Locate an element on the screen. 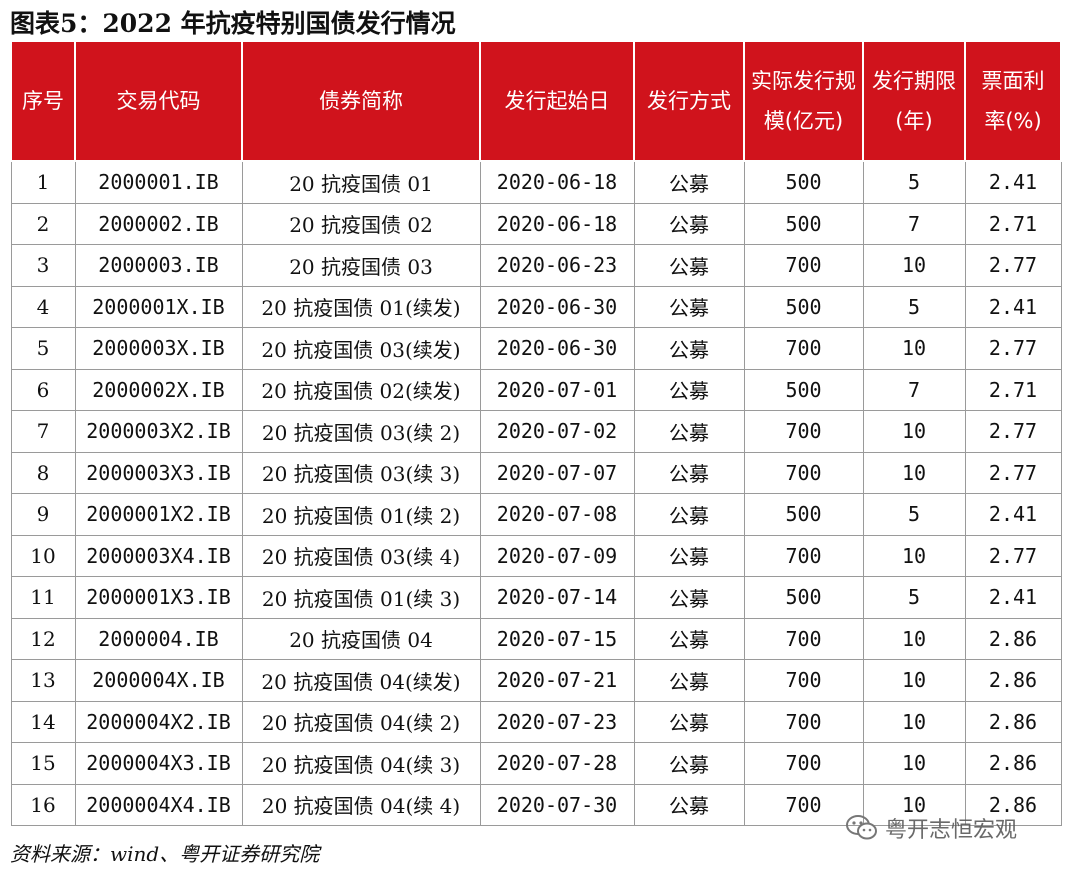 The height and width of the screenshot is (874, 1080). table-cell: 20 抗疫国债 04(续 3) is located at coordinates (361, 763).